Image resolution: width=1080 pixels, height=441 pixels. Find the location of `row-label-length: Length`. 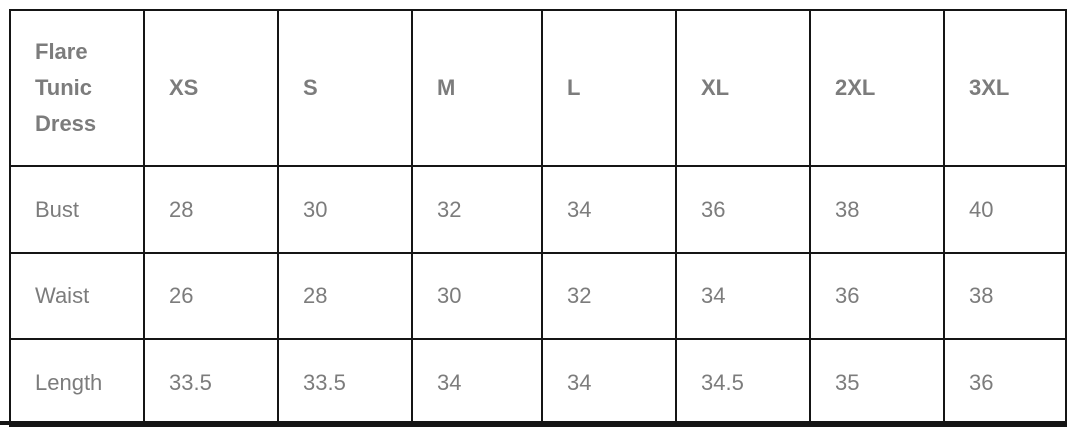

row-label-length: Length is located at coordinates (77, 382).